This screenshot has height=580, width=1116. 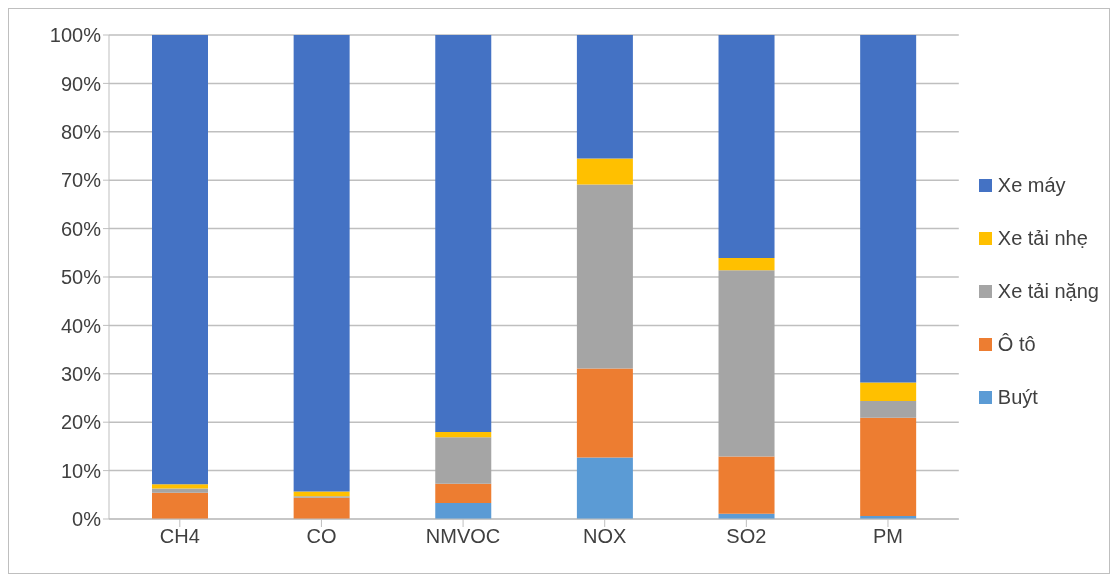 What do you see at coordinates (1048, 291) in the screenshot?
I see `legend-label: Xe tải nặng` at bounding box center [1048, 291].